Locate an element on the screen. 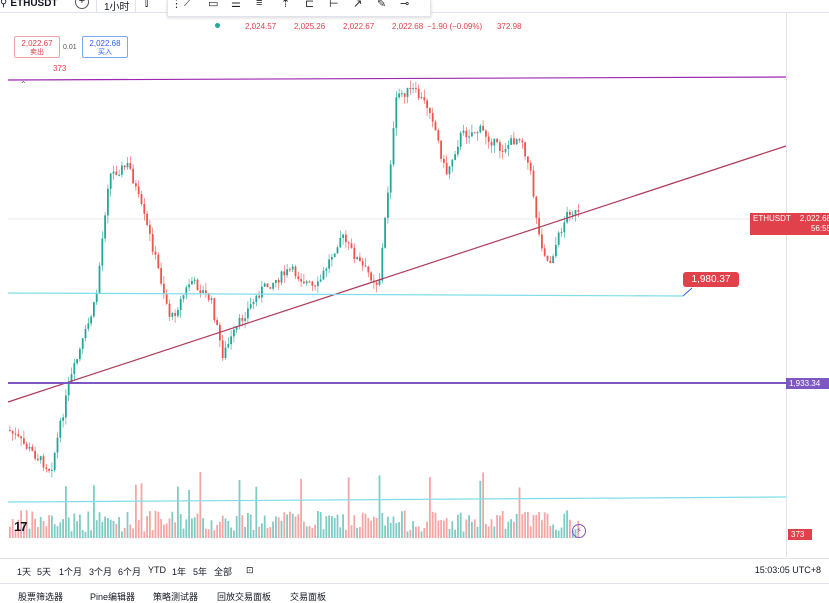 The width and height of the screenshot is (829, 603). range-all: 全部 is located at coordinates (223, 572).